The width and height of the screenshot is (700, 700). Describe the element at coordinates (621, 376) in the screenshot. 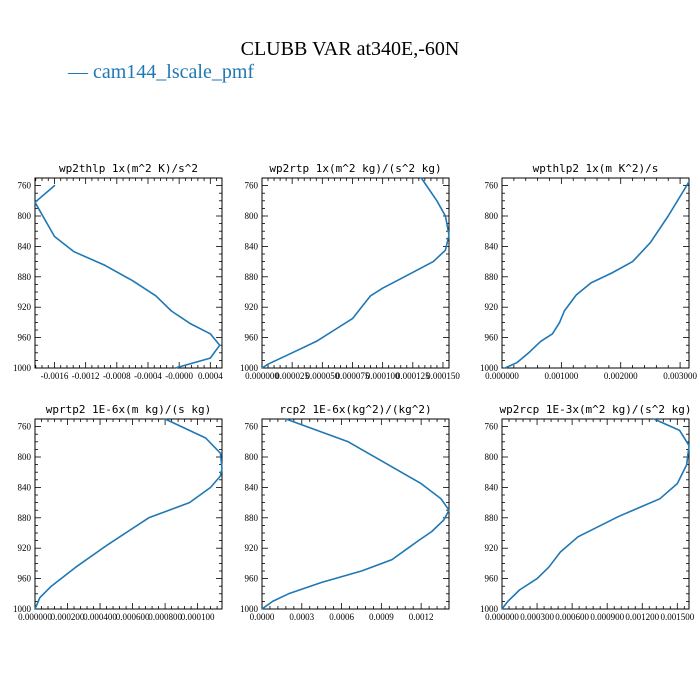

I see `x-tick-label: 0.002000` at that location.